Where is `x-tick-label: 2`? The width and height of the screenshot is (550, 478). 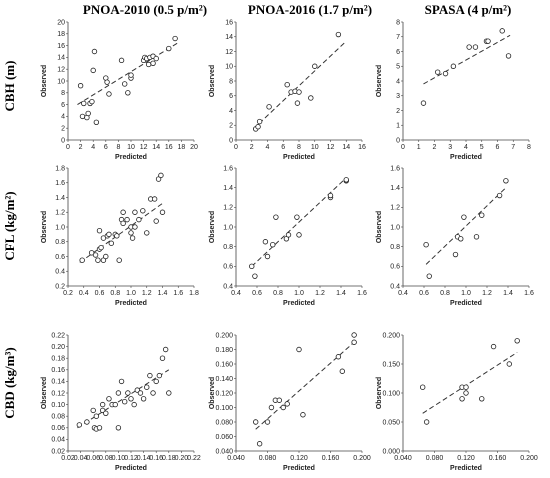 x-tick-label: 2 is located at coordinates (252, 147).